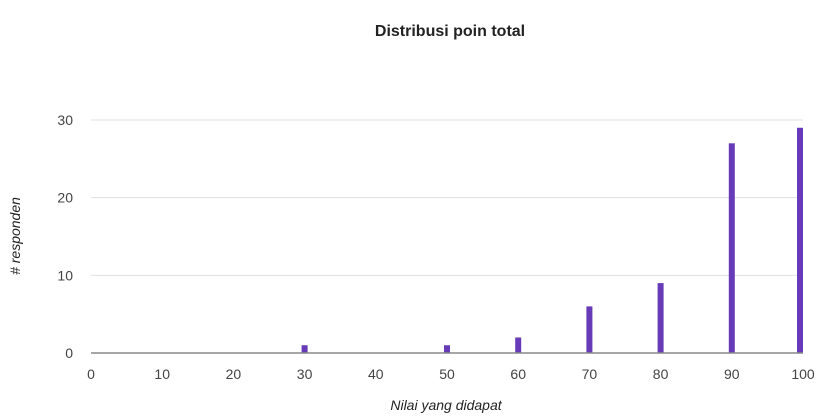  Describe the element at coordinates (518, 374) in the screenshot. I see `x-tick-label: 60` at that location.